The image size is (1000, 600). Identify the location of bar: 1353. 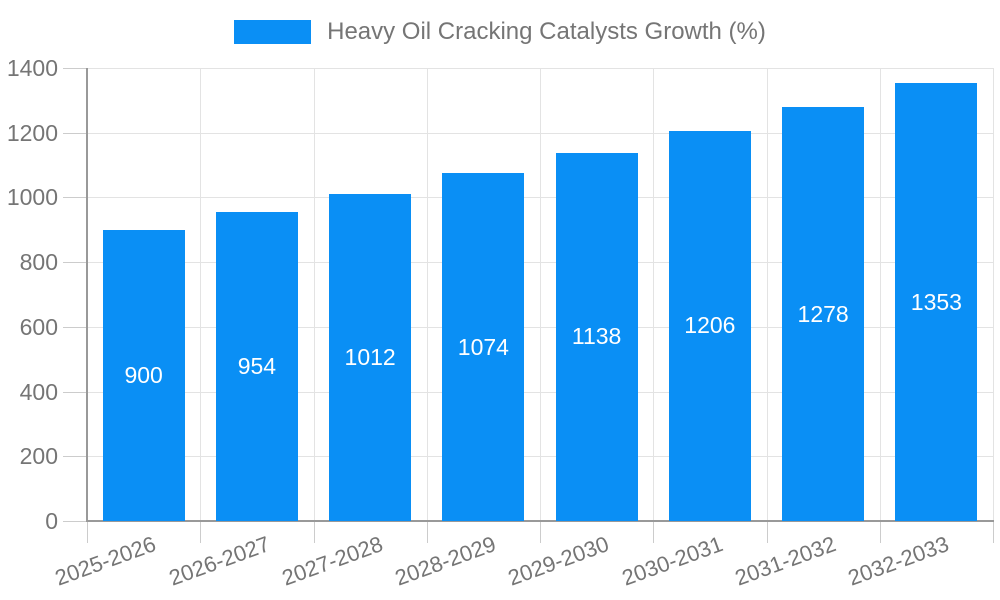
(936, 302).